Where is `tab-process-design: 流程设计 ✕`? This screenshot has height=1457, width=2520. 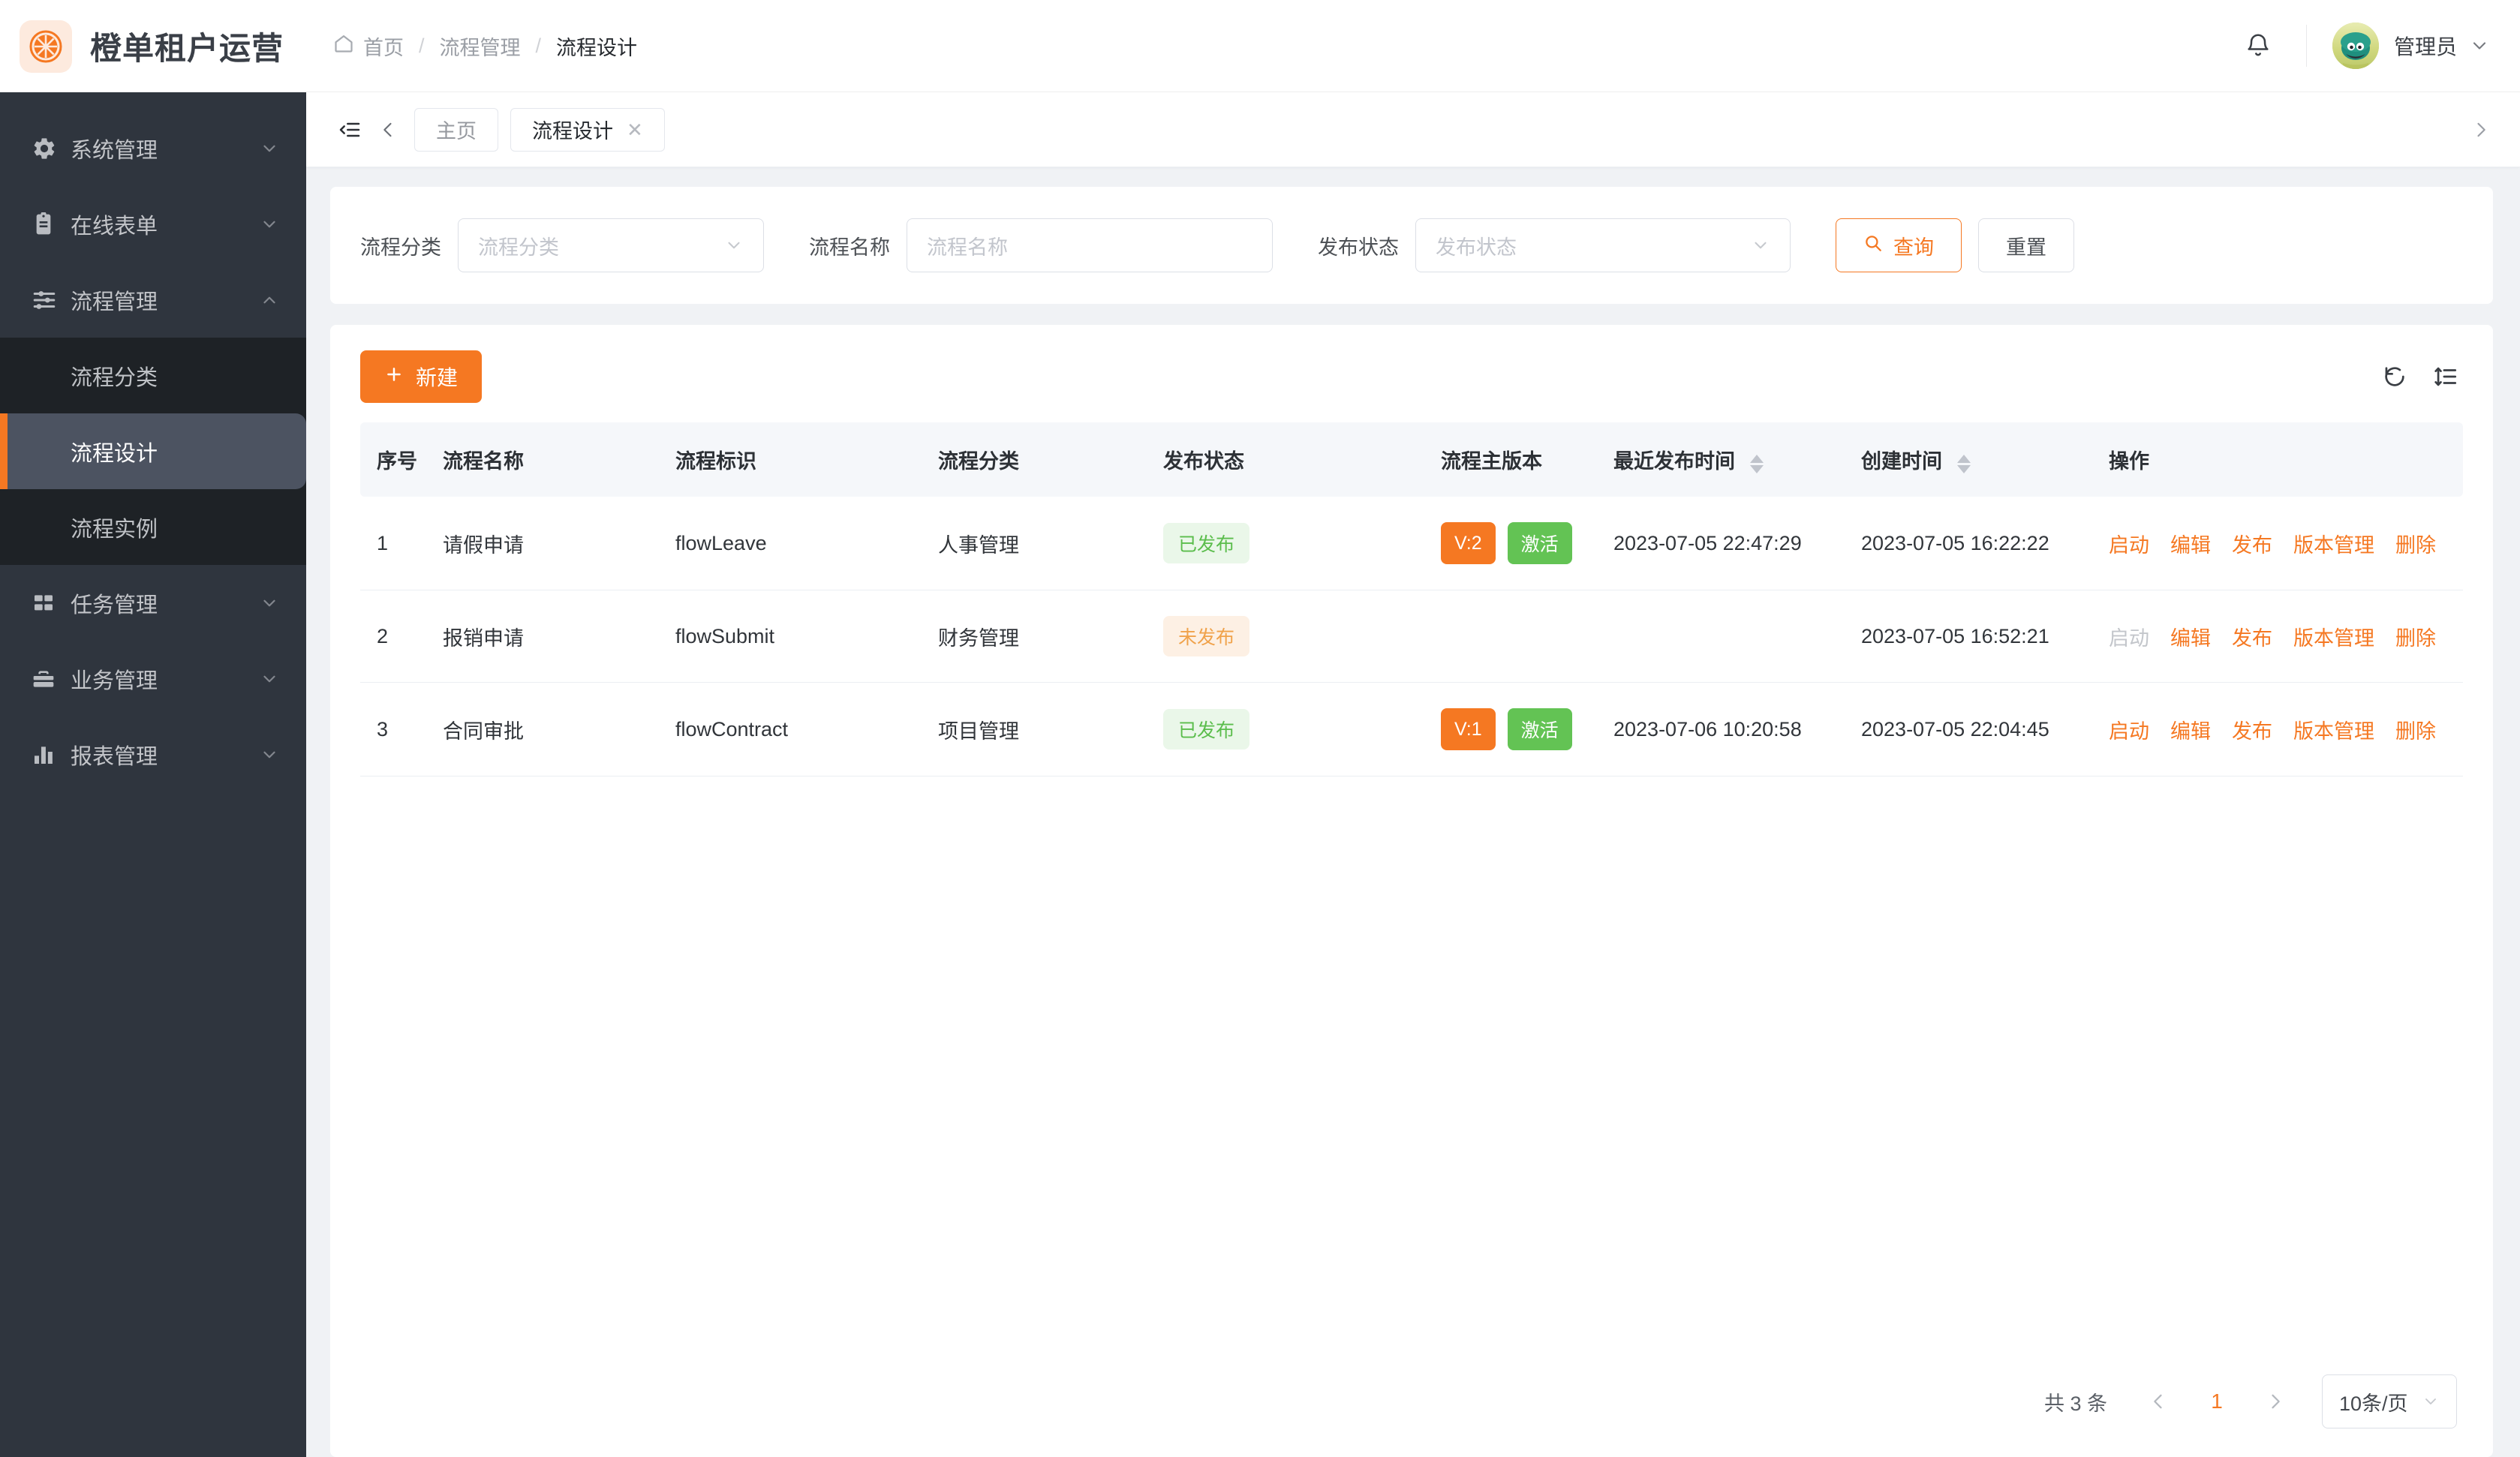
tab-process-design: 流程设计 ✕ is located at coordinates (587, 129).